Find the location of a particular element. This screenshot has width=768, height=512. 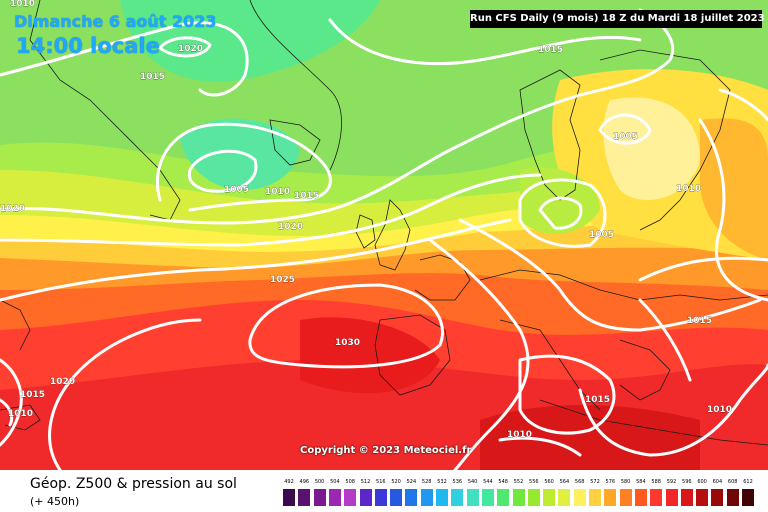

legend-value-label: 492 is located at coordinates (289, 482).